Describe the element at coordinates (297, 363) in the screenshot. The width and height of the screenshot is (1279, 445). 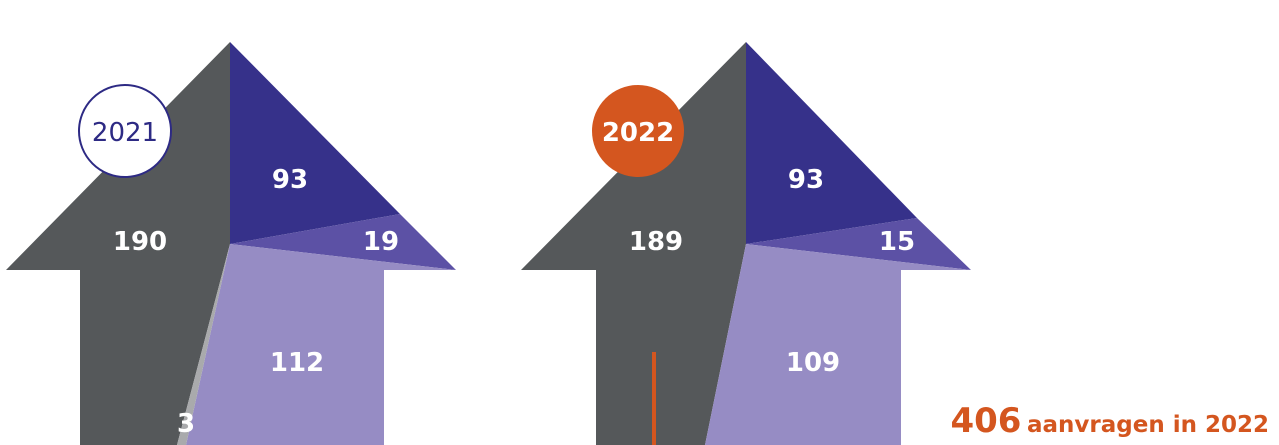
I see `label-2021-4: 112` at that location.